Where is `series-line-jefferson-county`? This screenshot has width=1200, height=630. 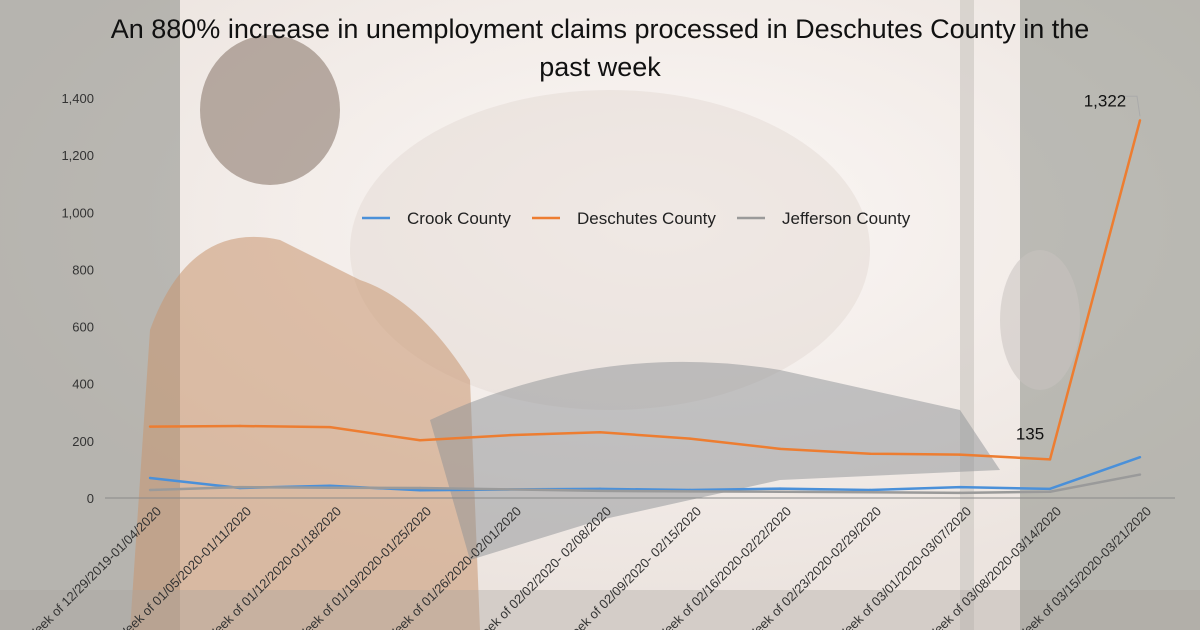
series-line-jefferson-county is located at coordinates (645, 484).